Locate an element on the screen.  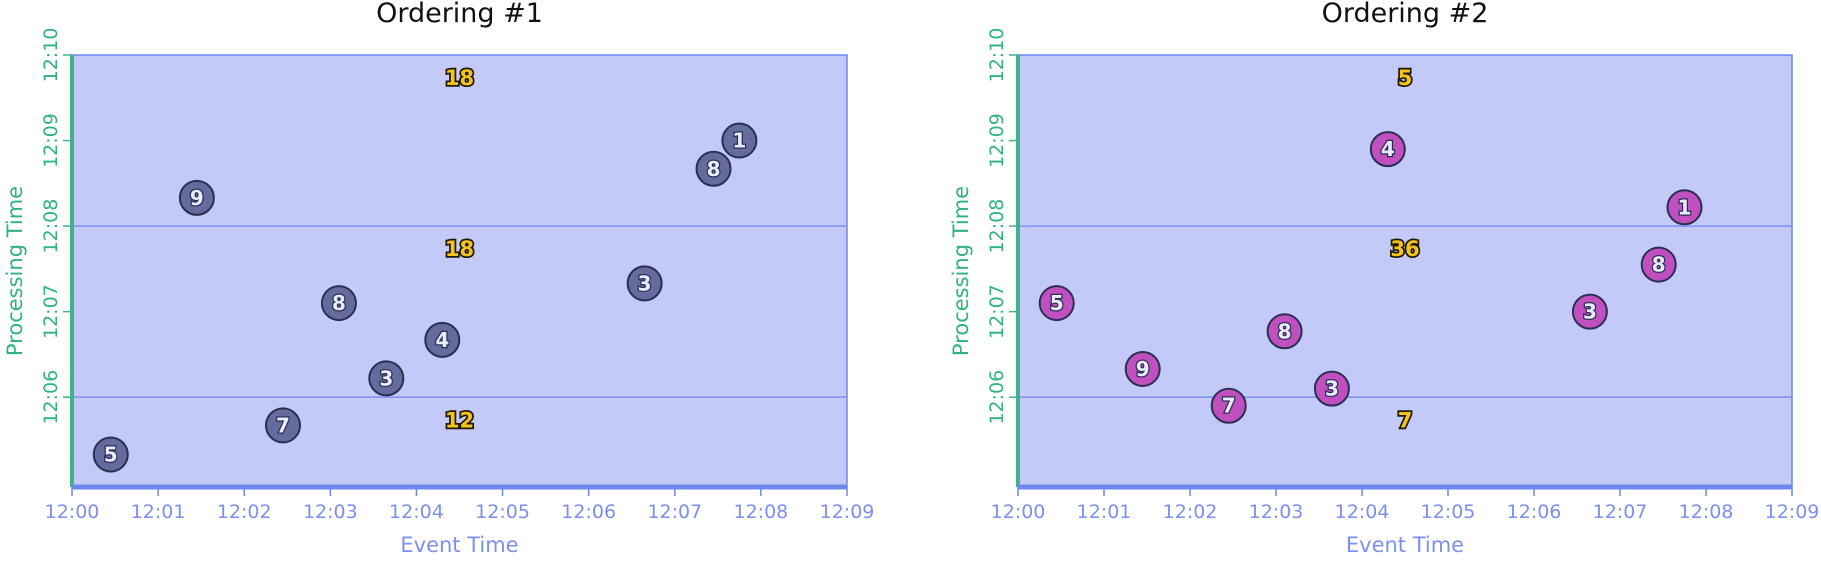
window-sum-label: 7 is located at coordinates (1405, 420).